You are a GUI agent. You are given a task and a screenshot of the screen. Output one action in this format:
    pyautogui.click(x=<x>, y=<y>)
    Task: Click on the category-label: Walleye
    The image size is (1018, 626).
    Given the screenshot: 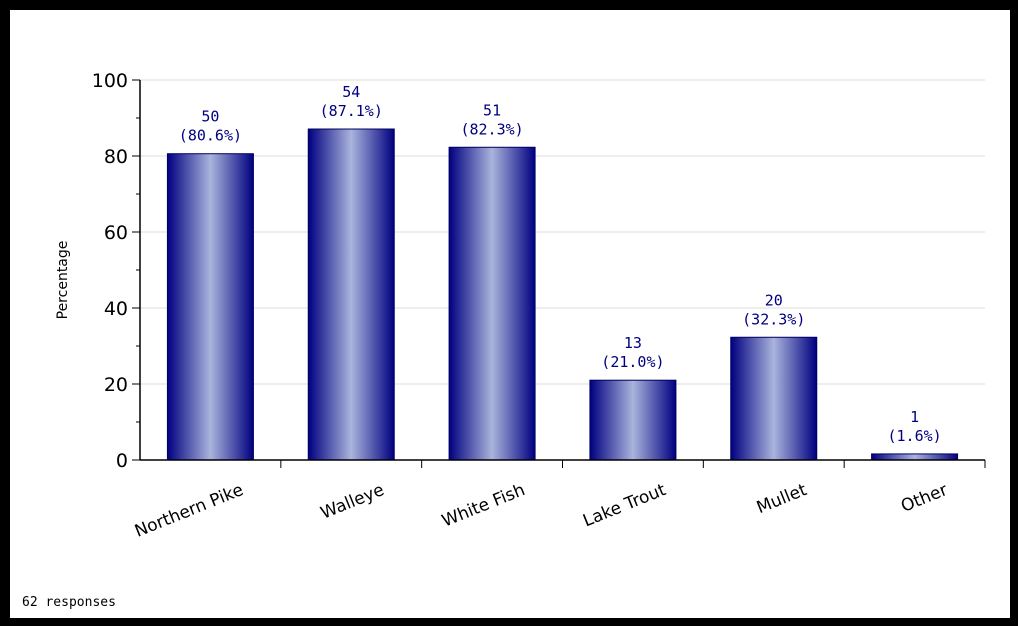 What is the action you would take?
    pyautogui.click(x=352, y=501)
    